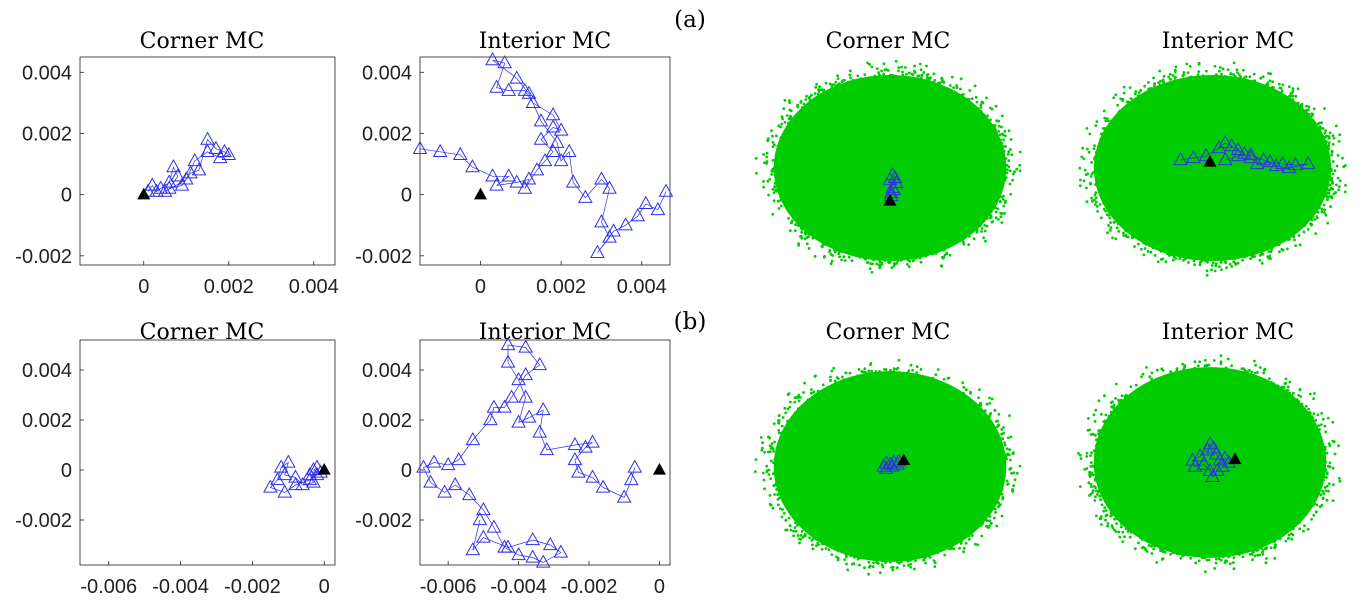  I want to click on cloud-core, so click(1212, 168).